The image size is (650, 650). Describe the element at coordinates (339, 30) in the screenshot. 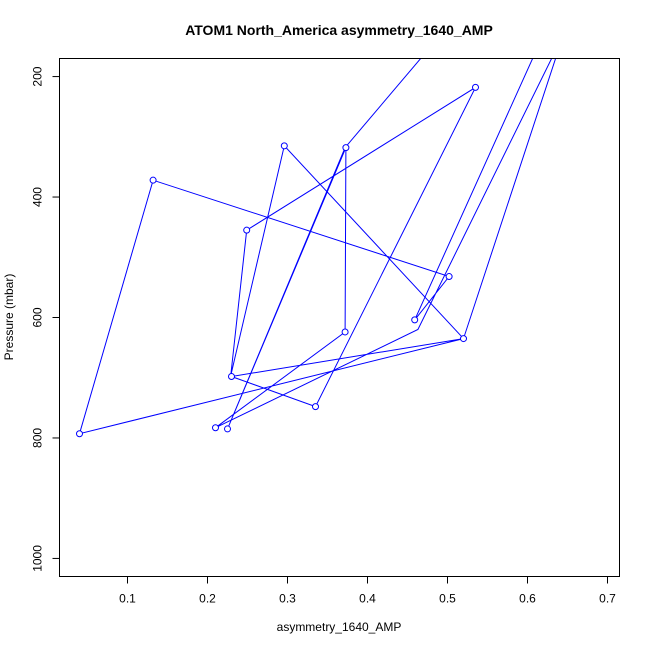

I see `chart-title: ATOM1 North_America asymmetry_1640_AMP` at that location.